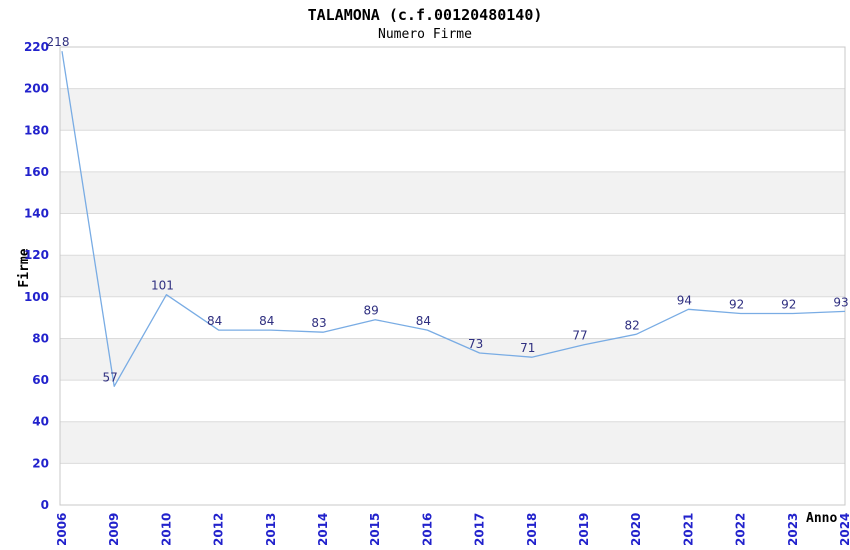 The height and width of the screenshot is (550, 850). What do you see at coordinates (219, 529) in the screenshot?
I see `x-tick-label: 2012` at bounding box center [219, 529].